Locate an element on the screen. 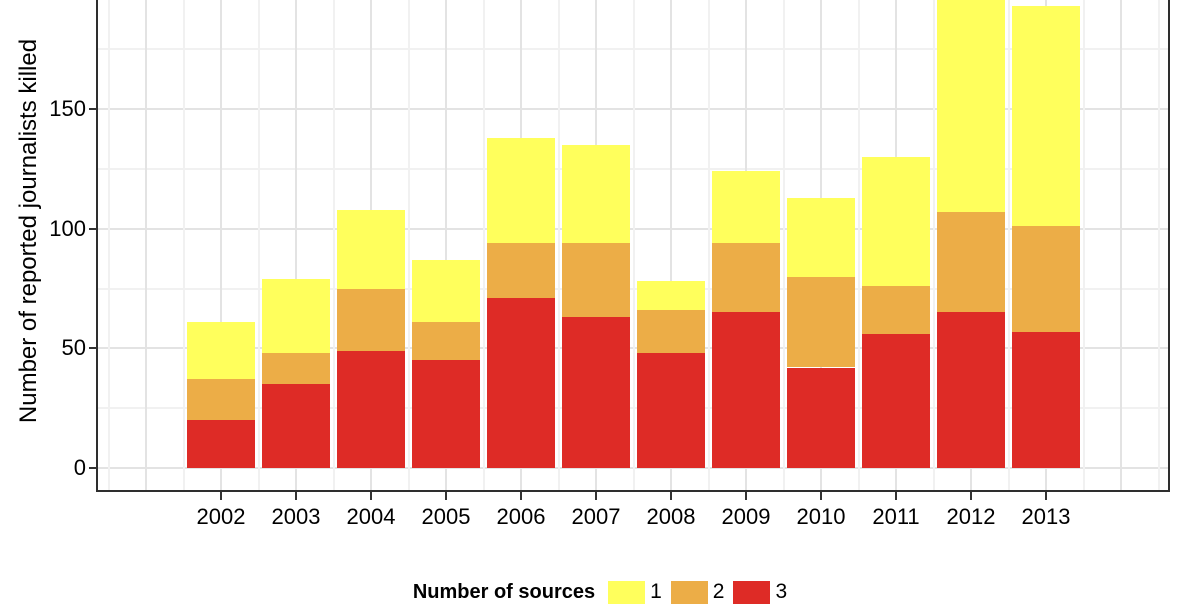  y-axis-line-left is located at coordinates (97, 246).